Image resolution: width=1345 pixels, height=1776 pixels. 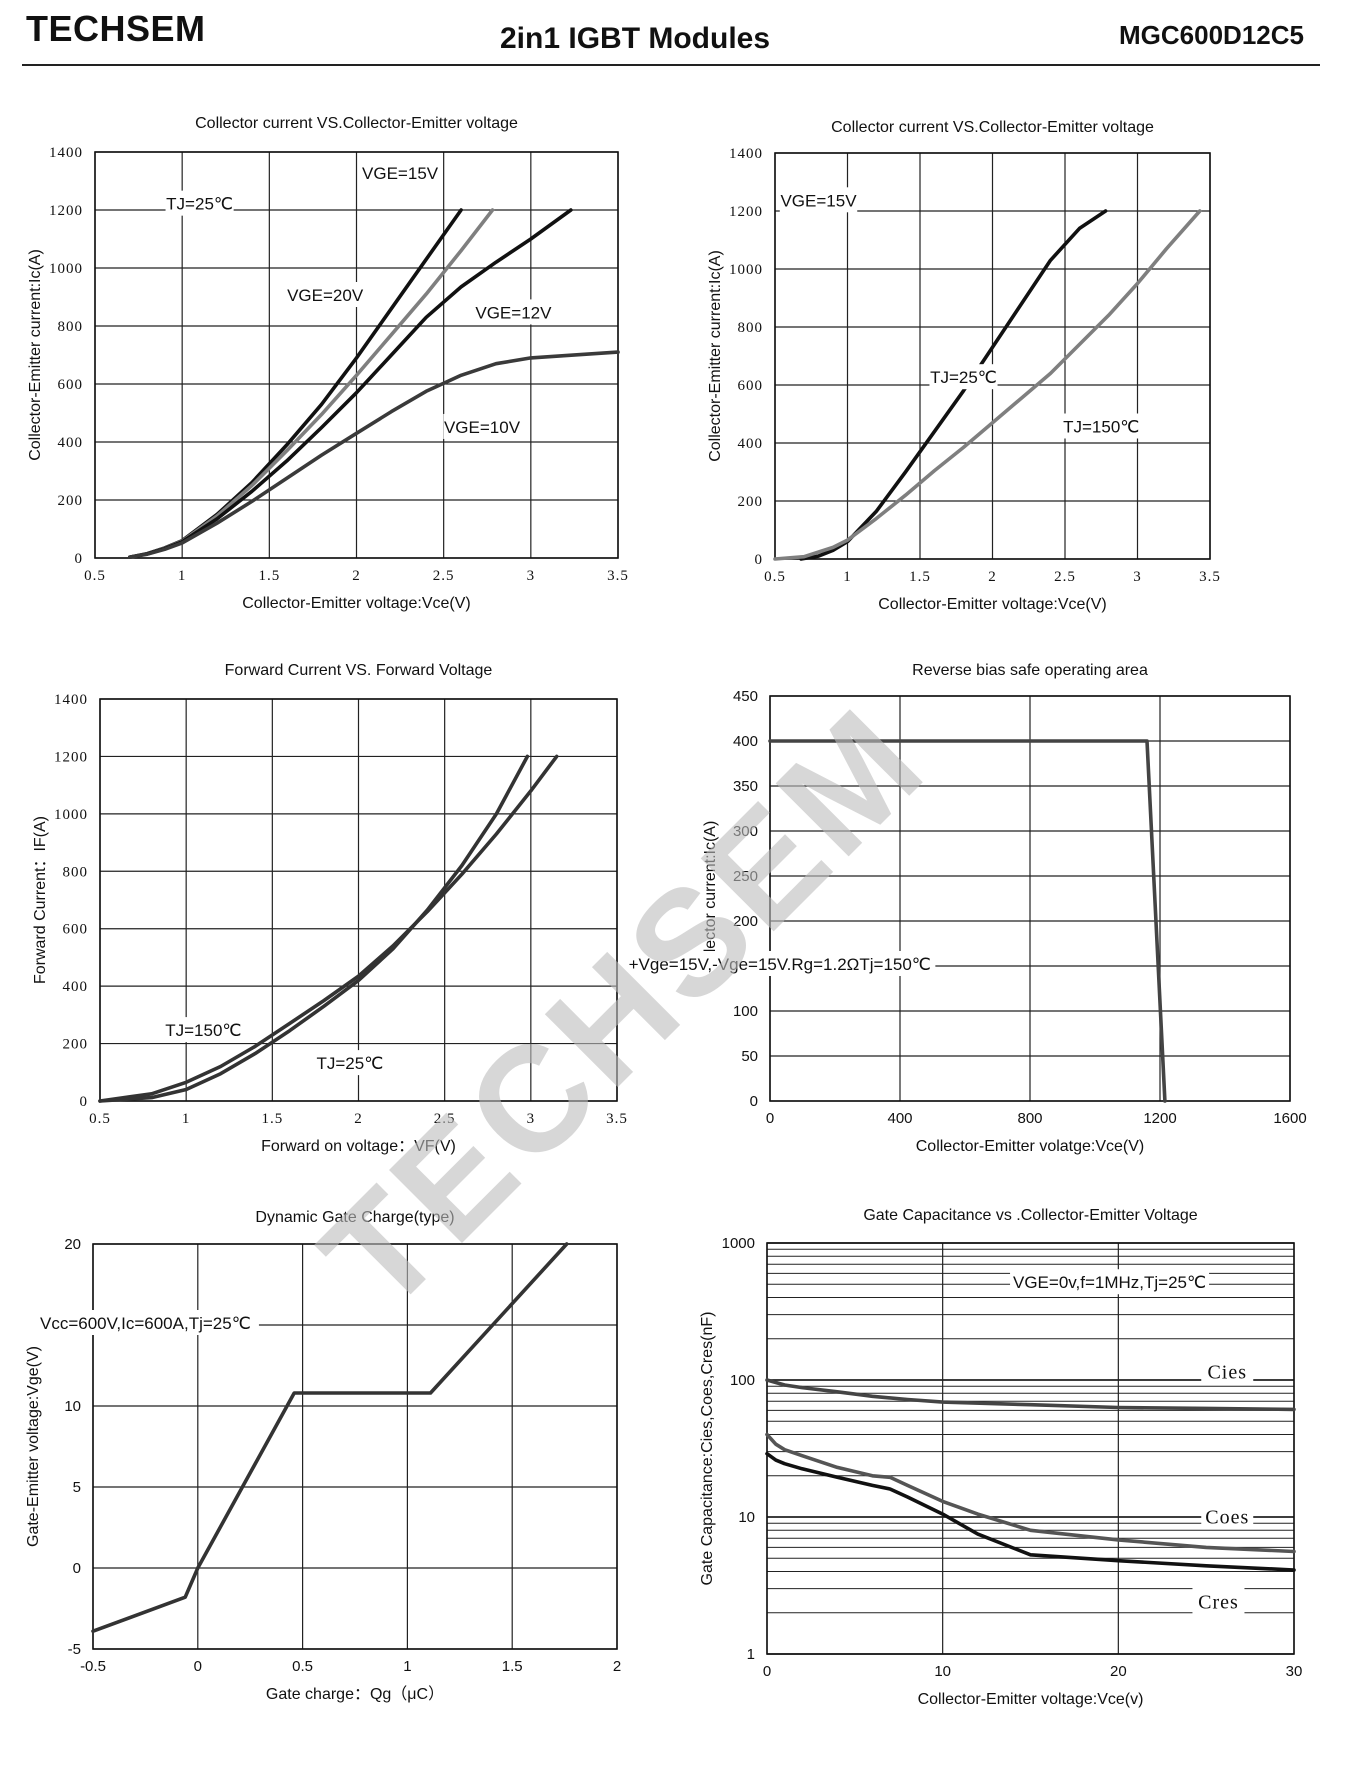 What do you see at coordinates (992, 604) in the screenshot?
I see `x-axis-label: Collector-Emitter voltage:Vce(V)` at bounding box center [992, 604].